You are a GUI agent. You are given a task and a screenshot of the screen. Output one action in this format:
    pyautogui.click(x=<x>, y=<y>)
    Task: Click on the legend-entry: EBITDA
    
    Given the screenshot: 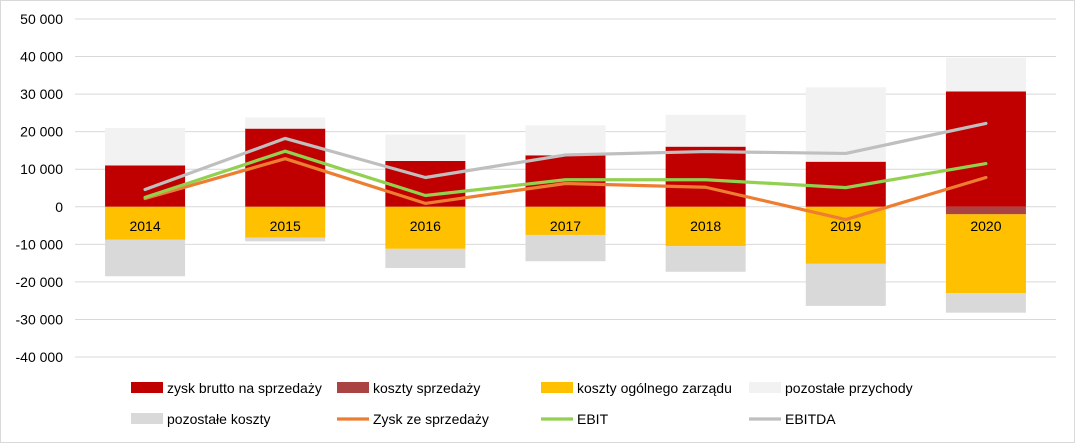 What is the action you would take?
    pyautogui.click(x=792, y=419)
    